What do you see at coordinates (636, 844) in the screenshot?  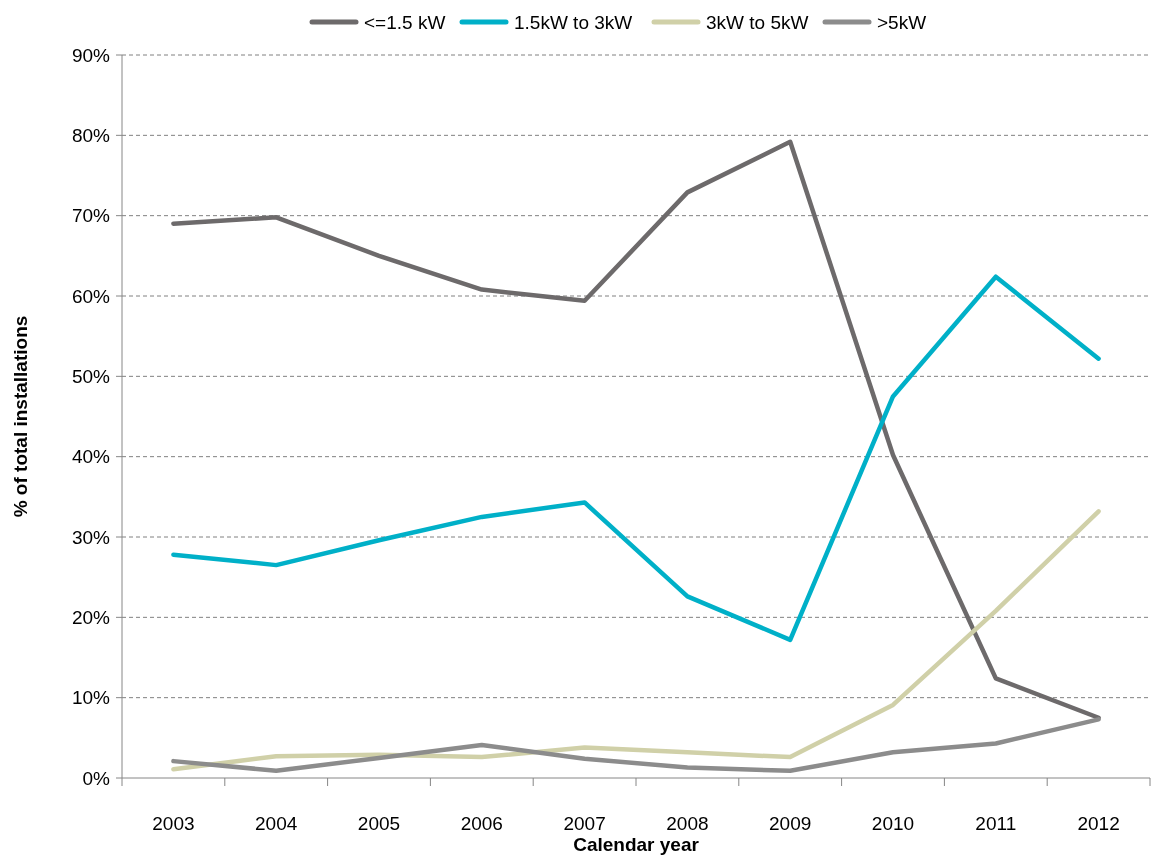 I see `x-axis-title: Calendar year` at bounding box center [636, 844].